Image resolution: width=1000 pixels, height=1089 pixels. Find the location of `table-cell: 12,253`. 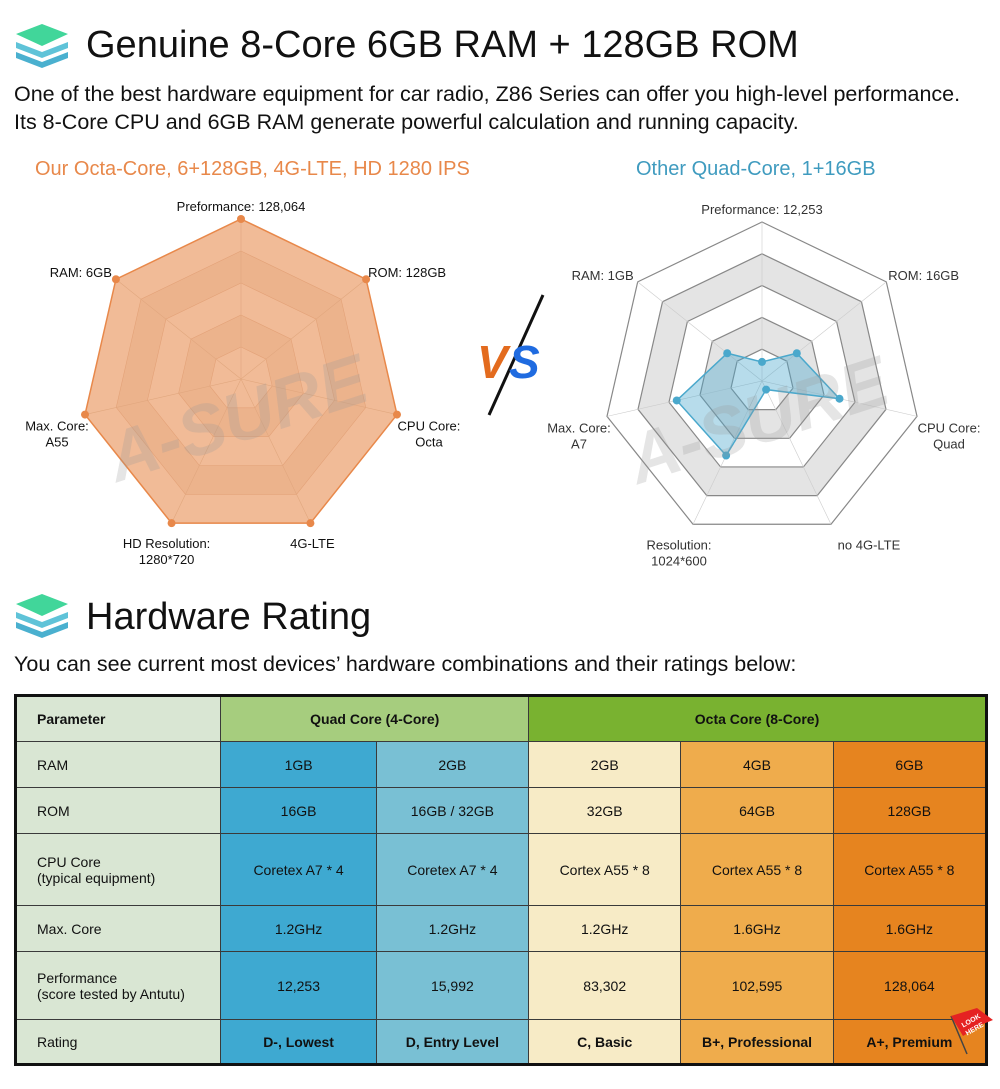

table-cell: 12,253 is located at coordinates (298, 985).